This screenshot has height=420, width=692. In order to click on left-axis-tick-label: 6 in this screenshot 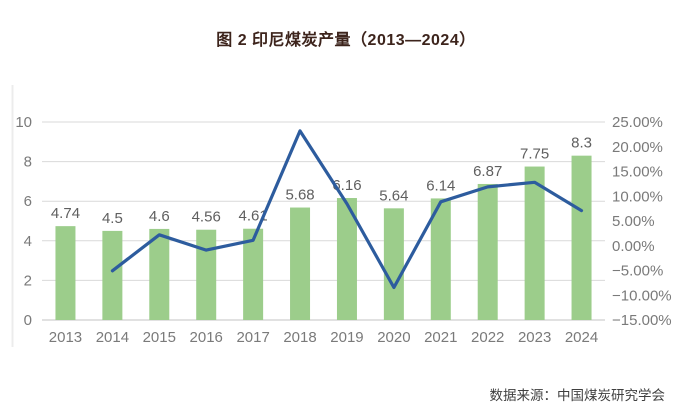, I will do `click(28, 201)`.